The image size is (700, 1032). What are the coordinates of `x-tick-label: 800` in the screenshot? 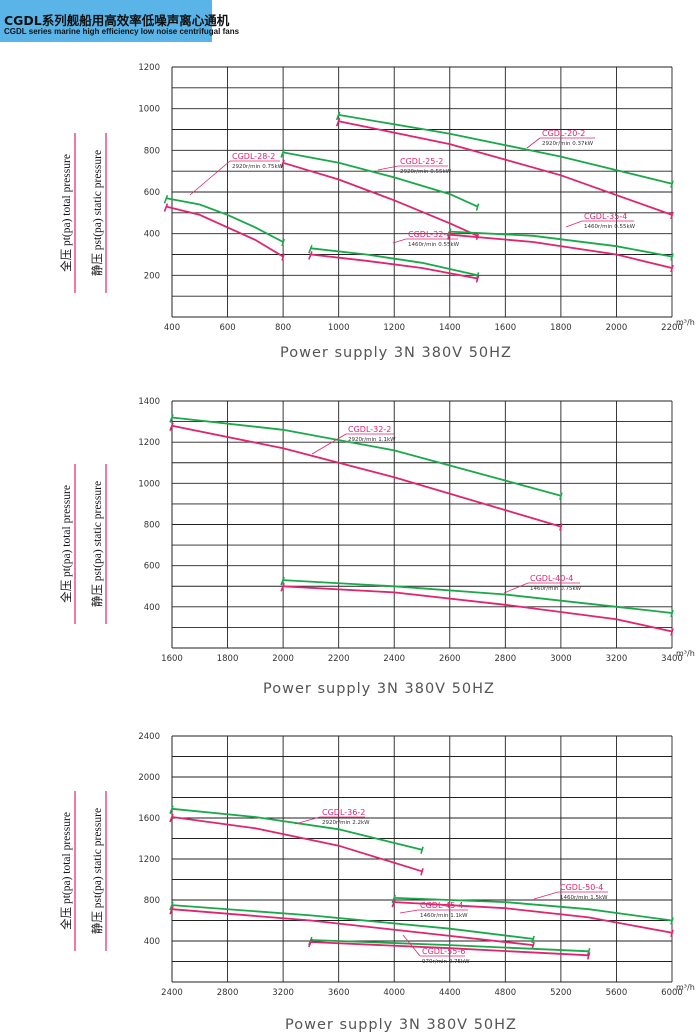 It's located at (283, 328).